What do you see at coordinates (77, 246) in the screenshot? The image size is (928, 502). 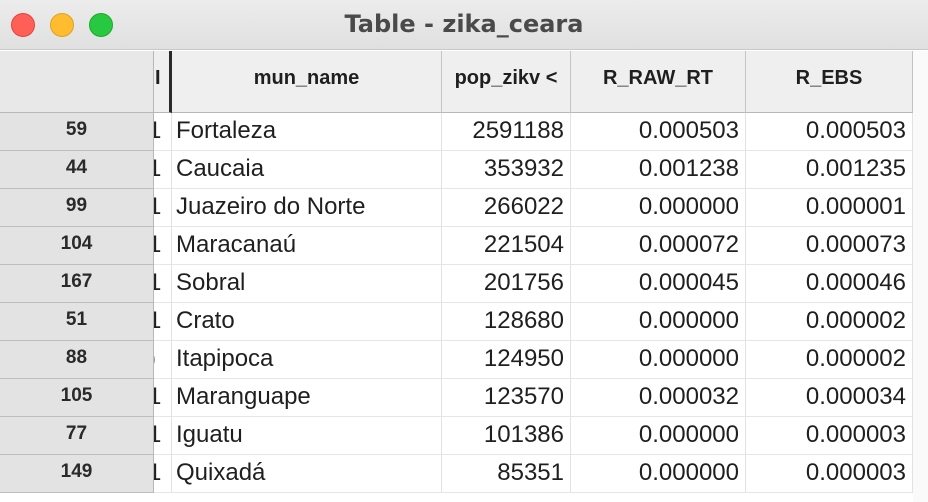 I see `row-header: 104` at bounding box center [77, 246].